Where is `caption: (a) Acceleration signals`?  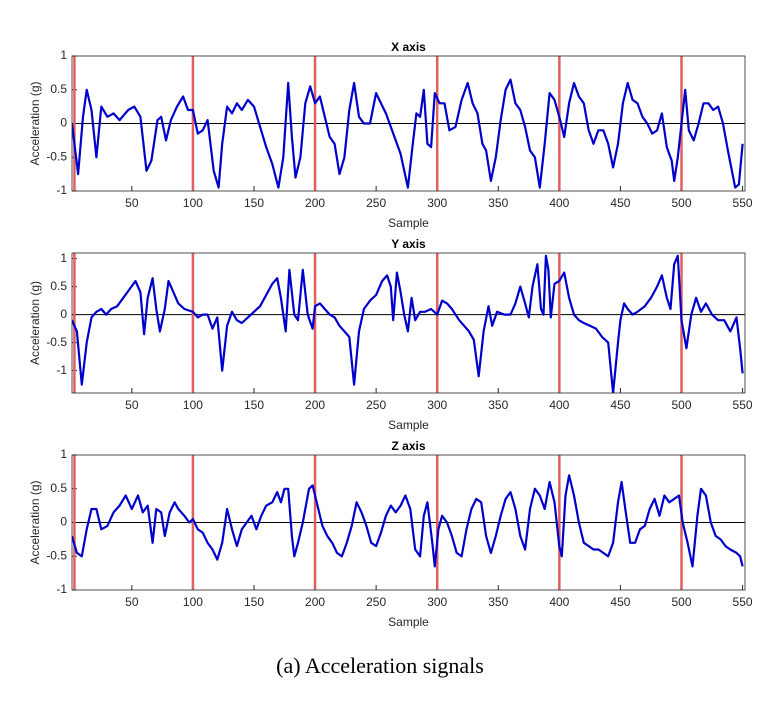 caption: (a) Acceleration signals is located at coordinates (380, 665).